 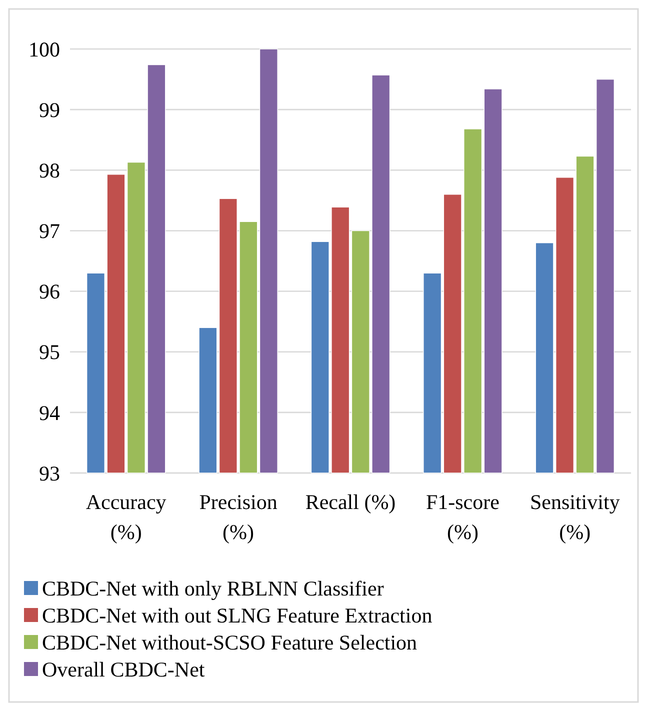 I want to click on y-tick-label: 93, so click(x=49, y=473).